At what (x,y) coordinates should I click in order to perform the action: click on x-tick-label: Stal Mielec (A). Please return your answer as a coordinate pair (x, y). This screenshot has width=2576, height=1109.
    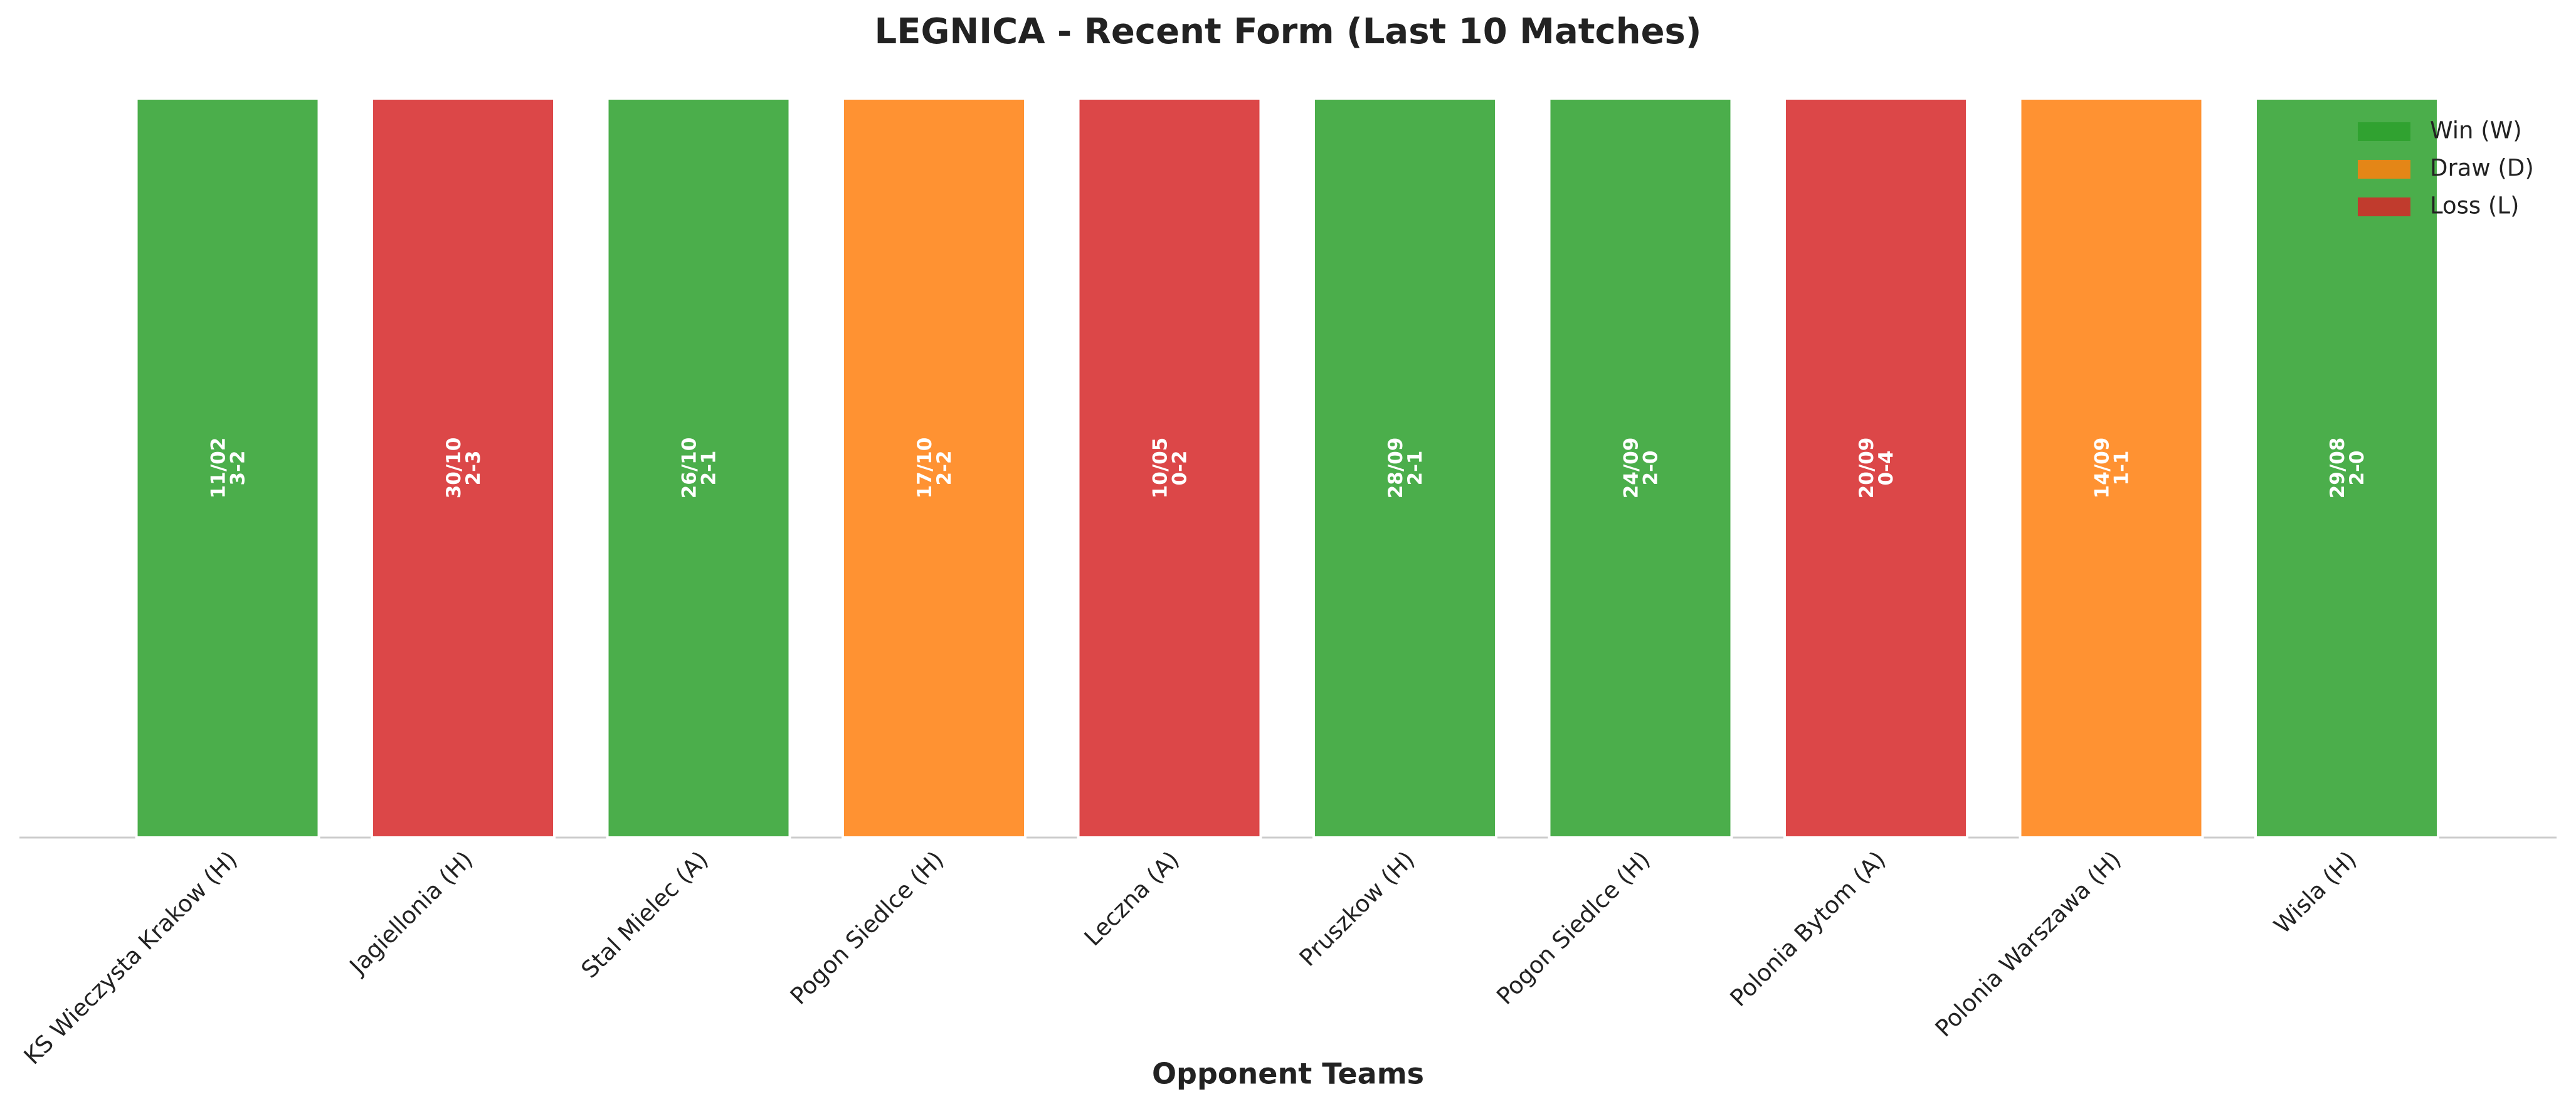
    Looking at the image, I should click on (645, 914).